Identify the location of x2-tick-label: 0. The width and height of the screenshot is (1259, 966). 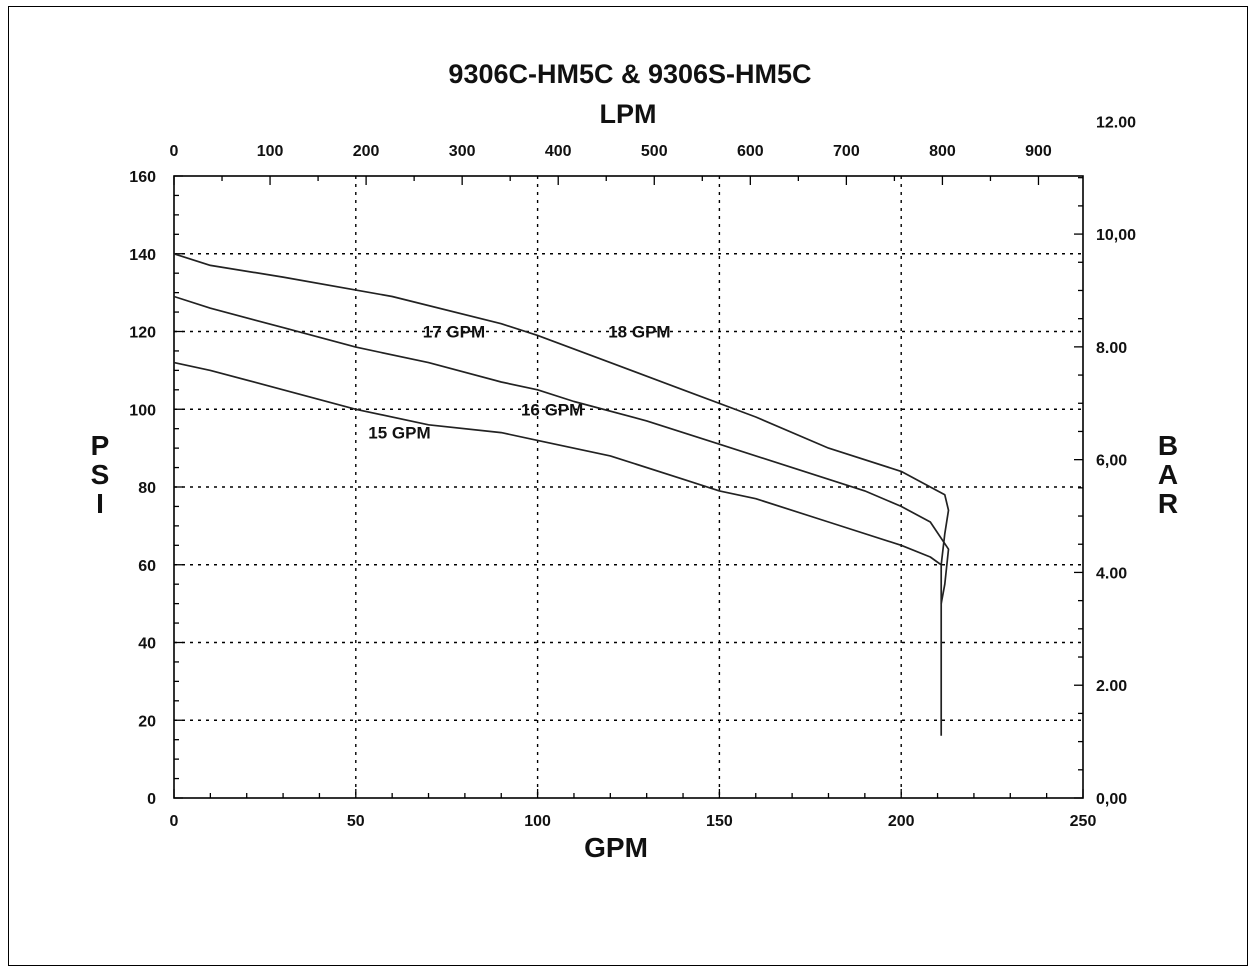
(174, 151).